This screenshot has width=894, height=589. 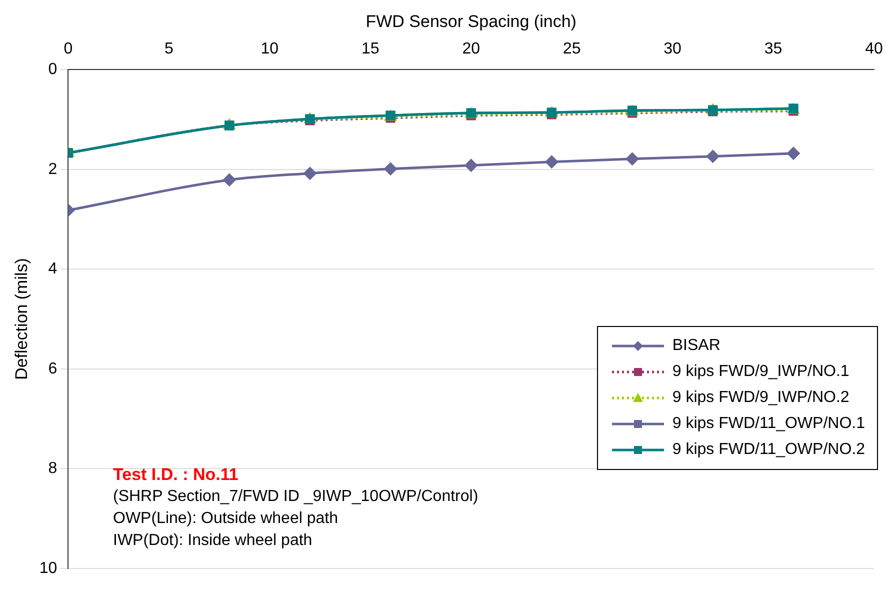 I want to click on y-tick-label: 8, so click(x=53, y=469).